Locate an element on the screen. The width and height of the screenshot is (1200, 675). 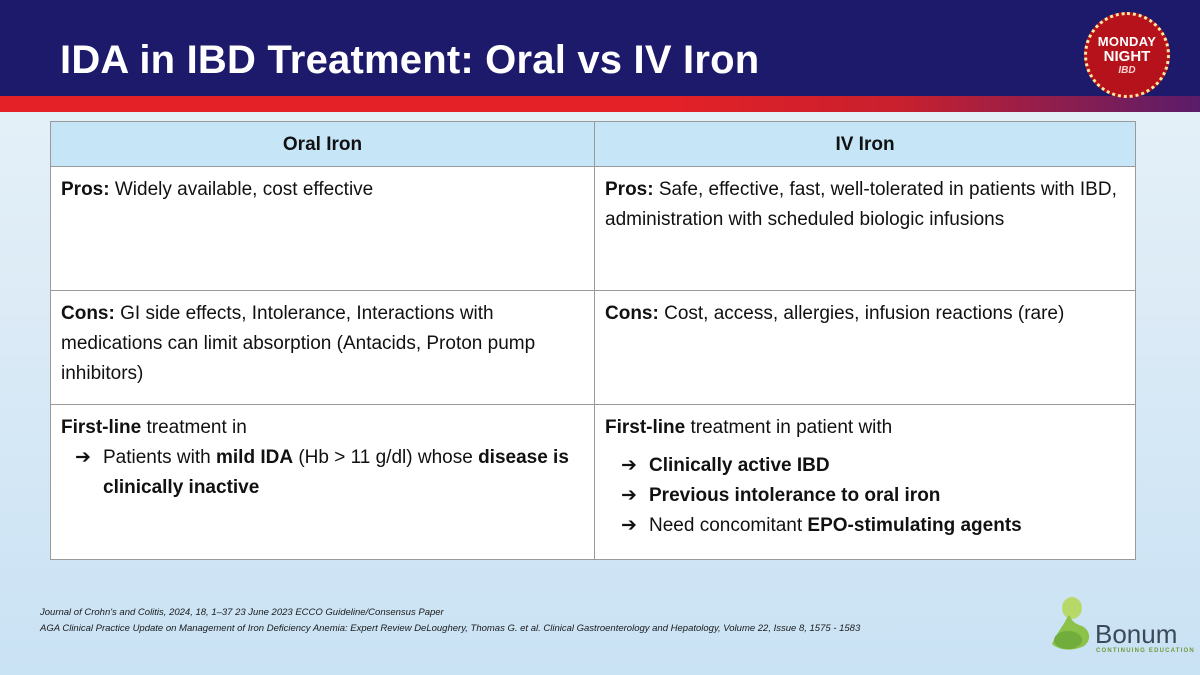
oral-bullet-text-1: Patients with is located at coordinates (159, 457).